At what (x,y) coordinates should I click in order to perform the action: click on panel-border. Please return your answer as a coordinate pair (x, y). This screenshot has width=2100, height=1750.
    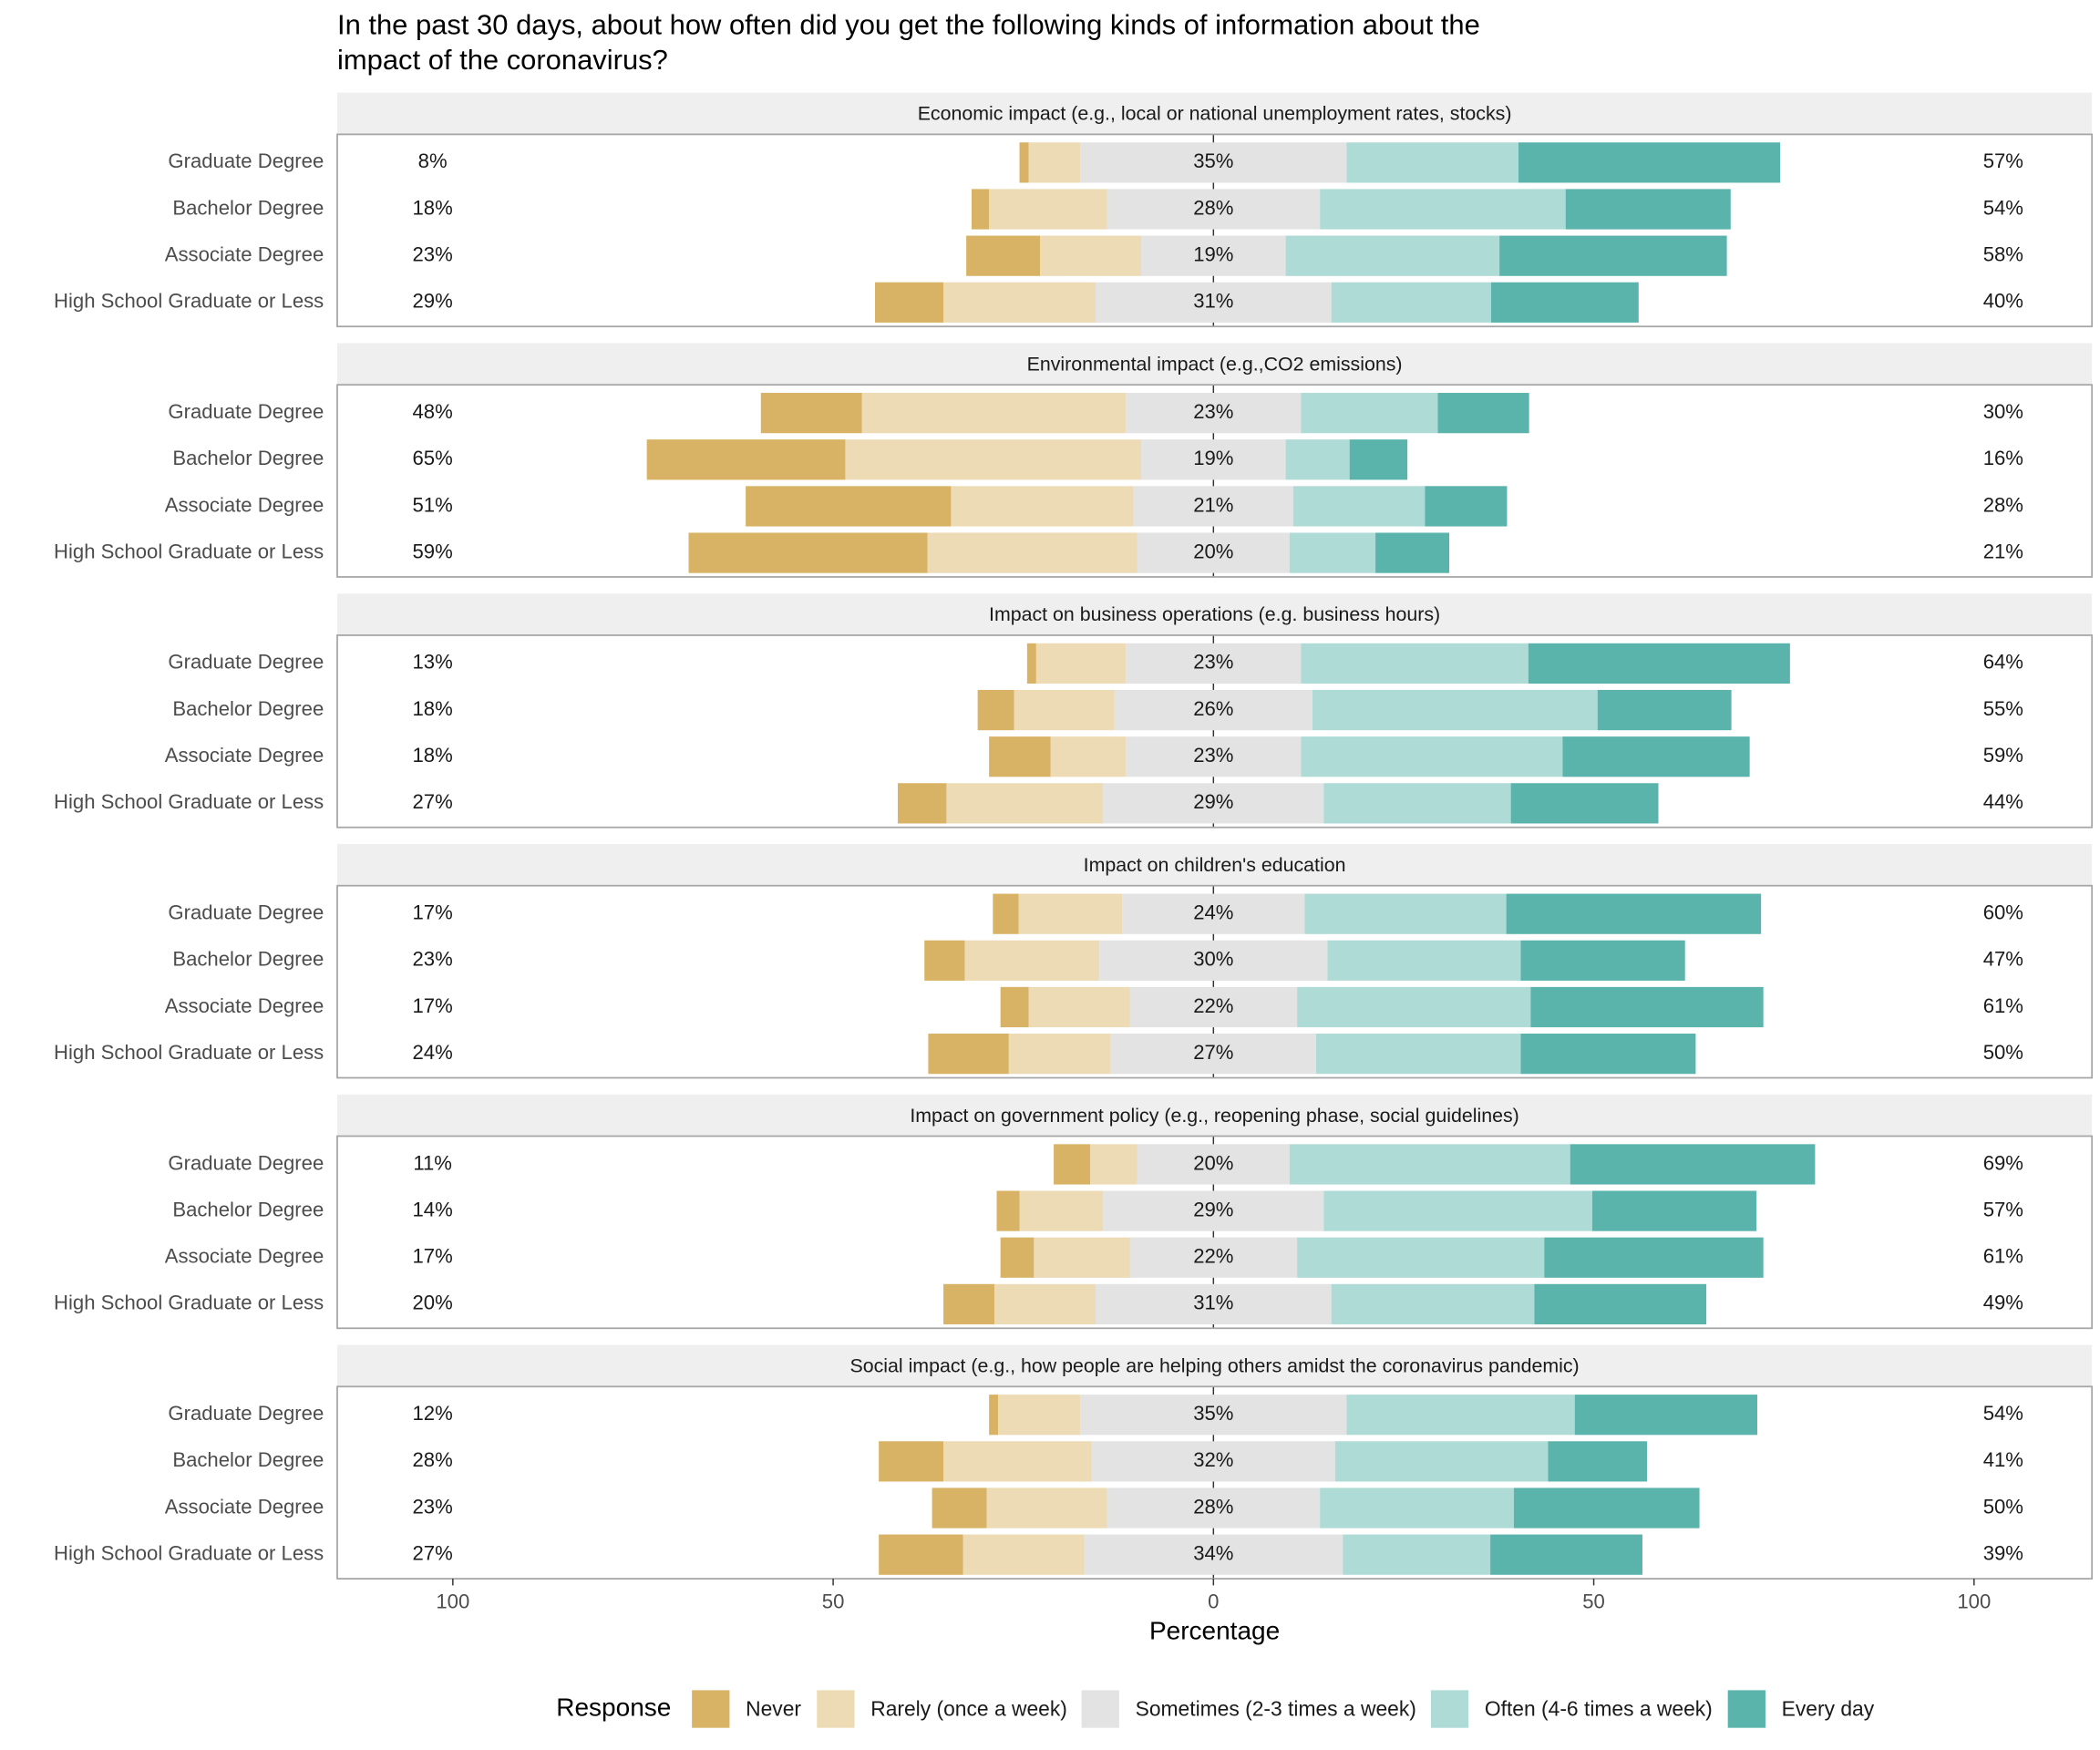
    Looking at the image, I should click on (1215, 732).